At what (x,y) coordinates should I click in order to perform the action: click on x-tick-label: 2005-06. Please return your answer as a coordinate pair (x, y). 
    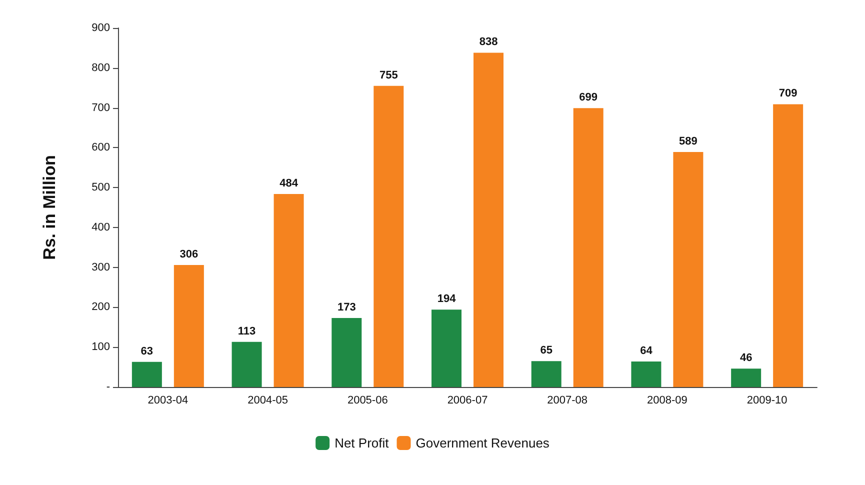
    Looking at the image, I should click on (367, 400).